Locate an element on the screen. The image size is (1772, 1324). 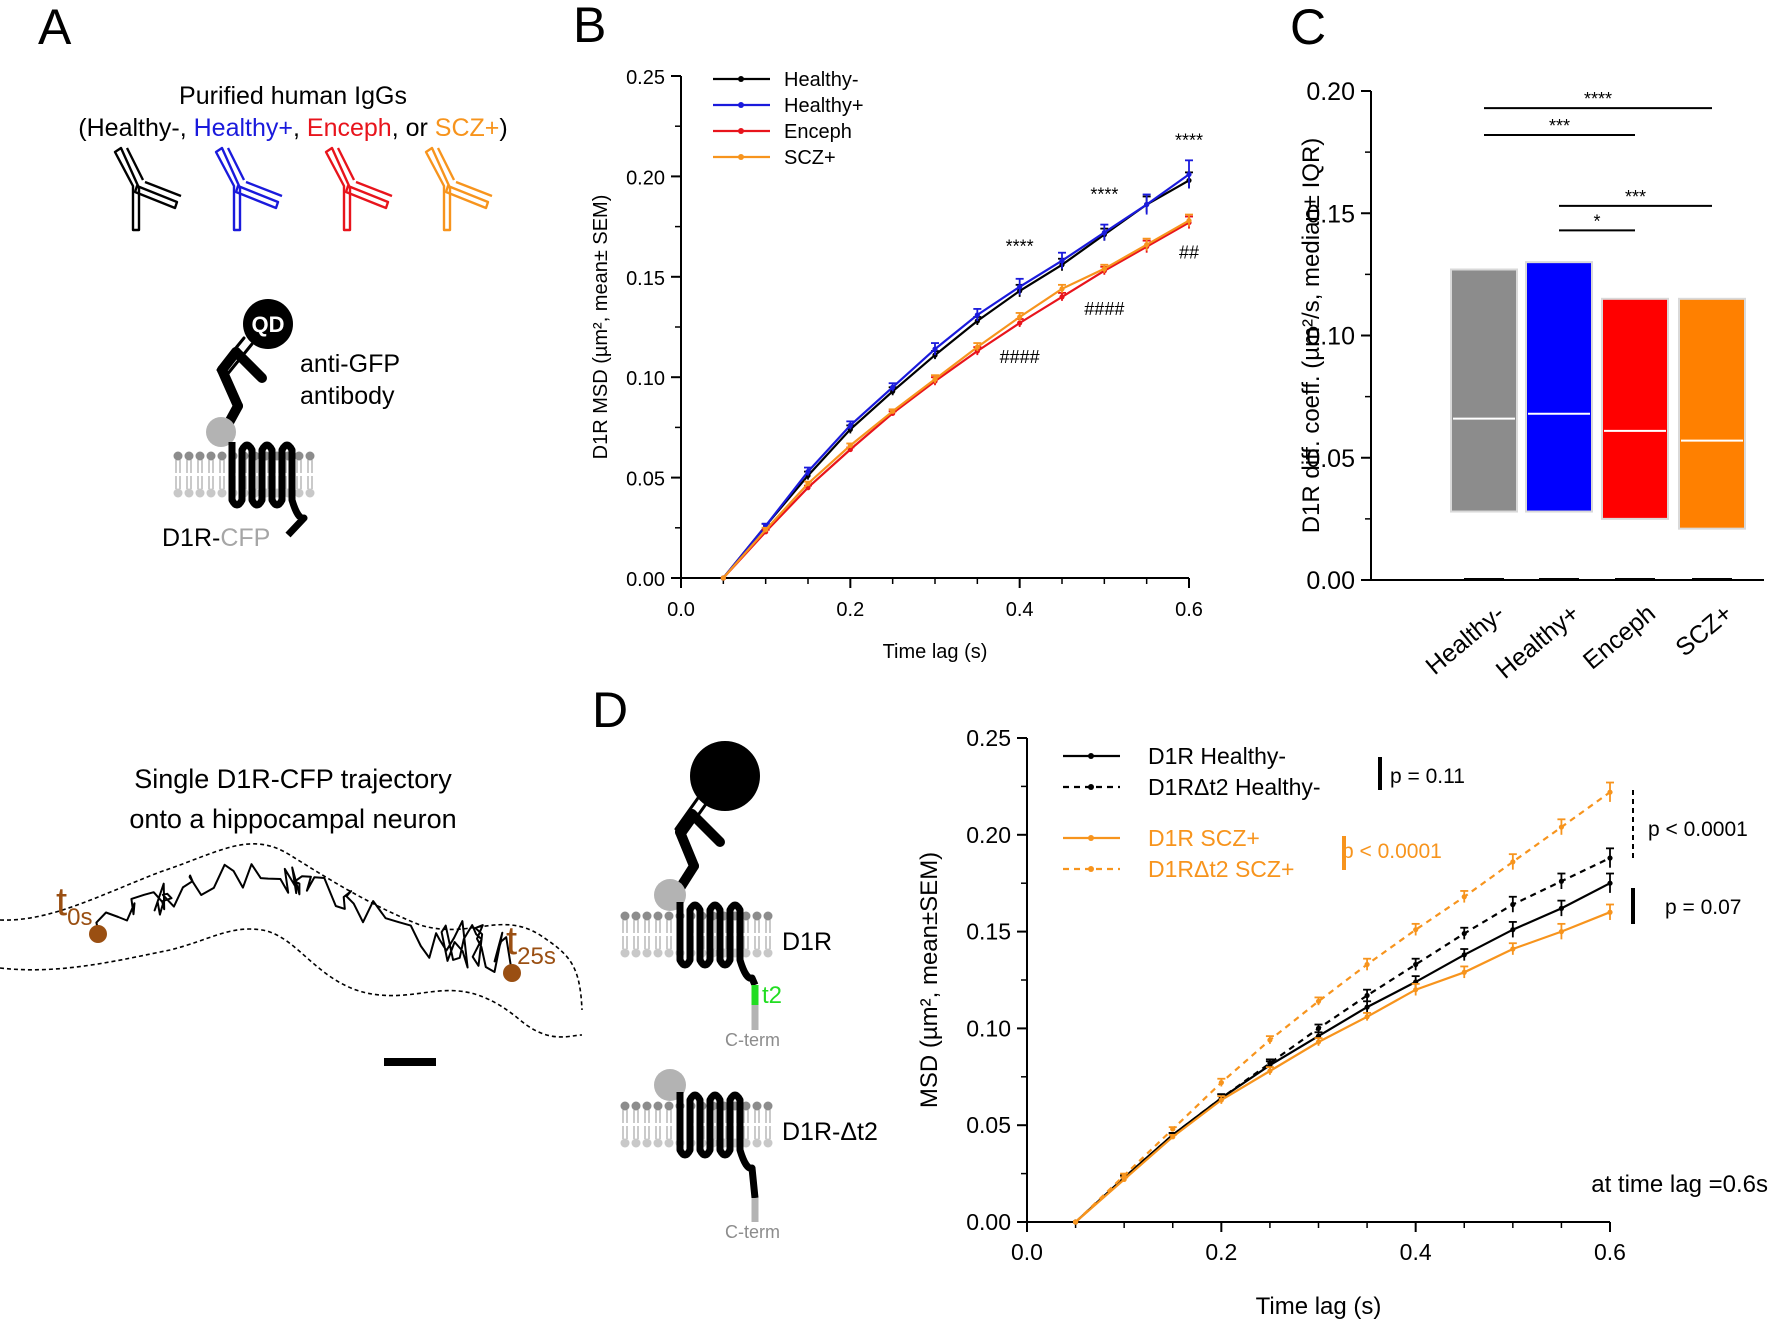
t2-label: t2 is located at coordinates (772, 995).